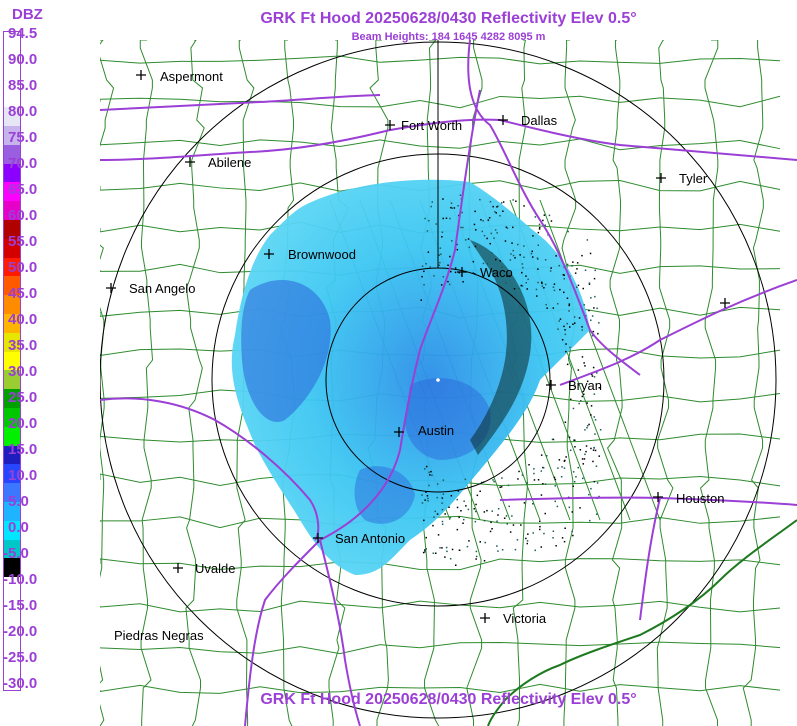 This screenshot has width=797, height=726. Describe the element at coordinates (431, 125) in the screenshot. I see `city-label-fort-worth: Fort Worth` at that location.